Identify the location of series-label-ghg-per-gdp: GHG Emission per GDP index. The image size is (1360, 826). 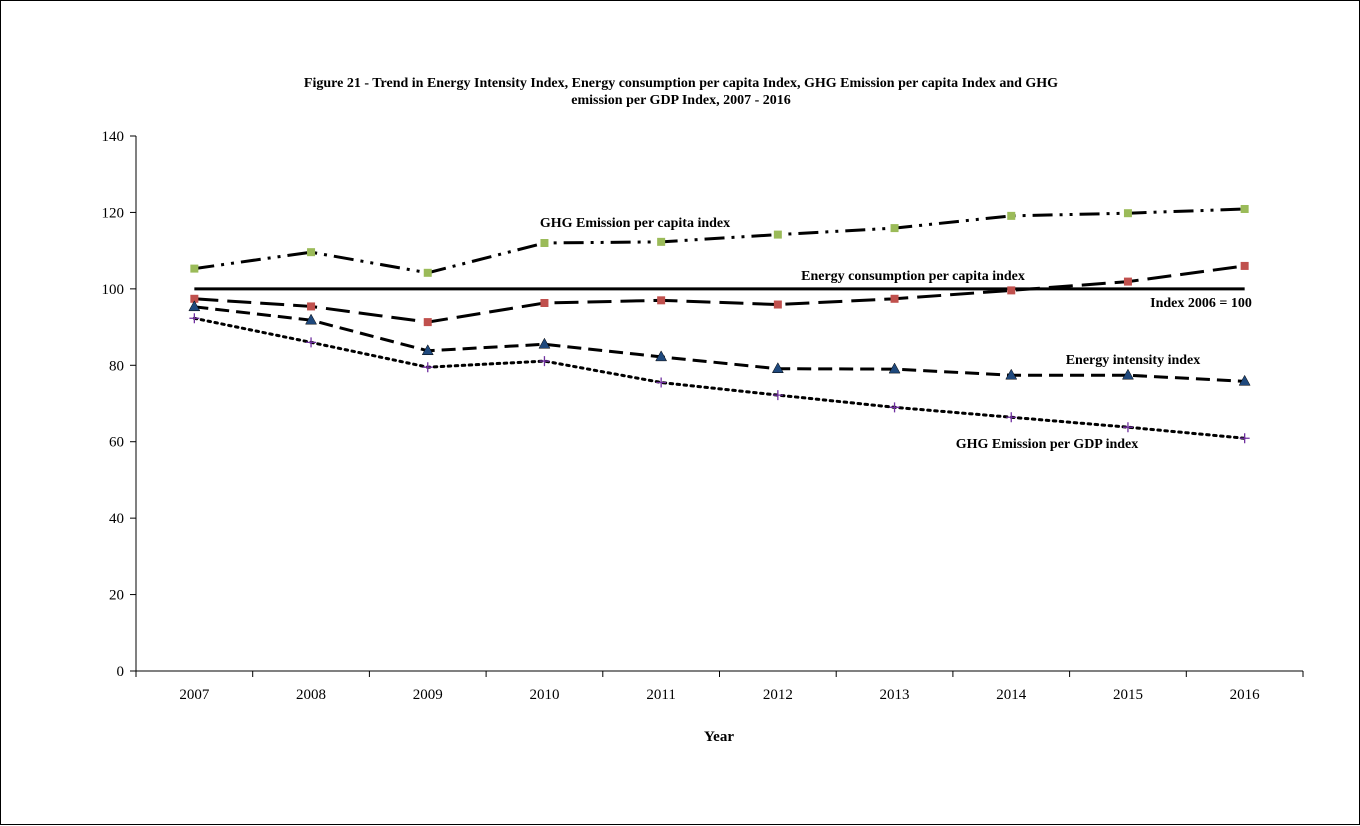
(1047, 444).